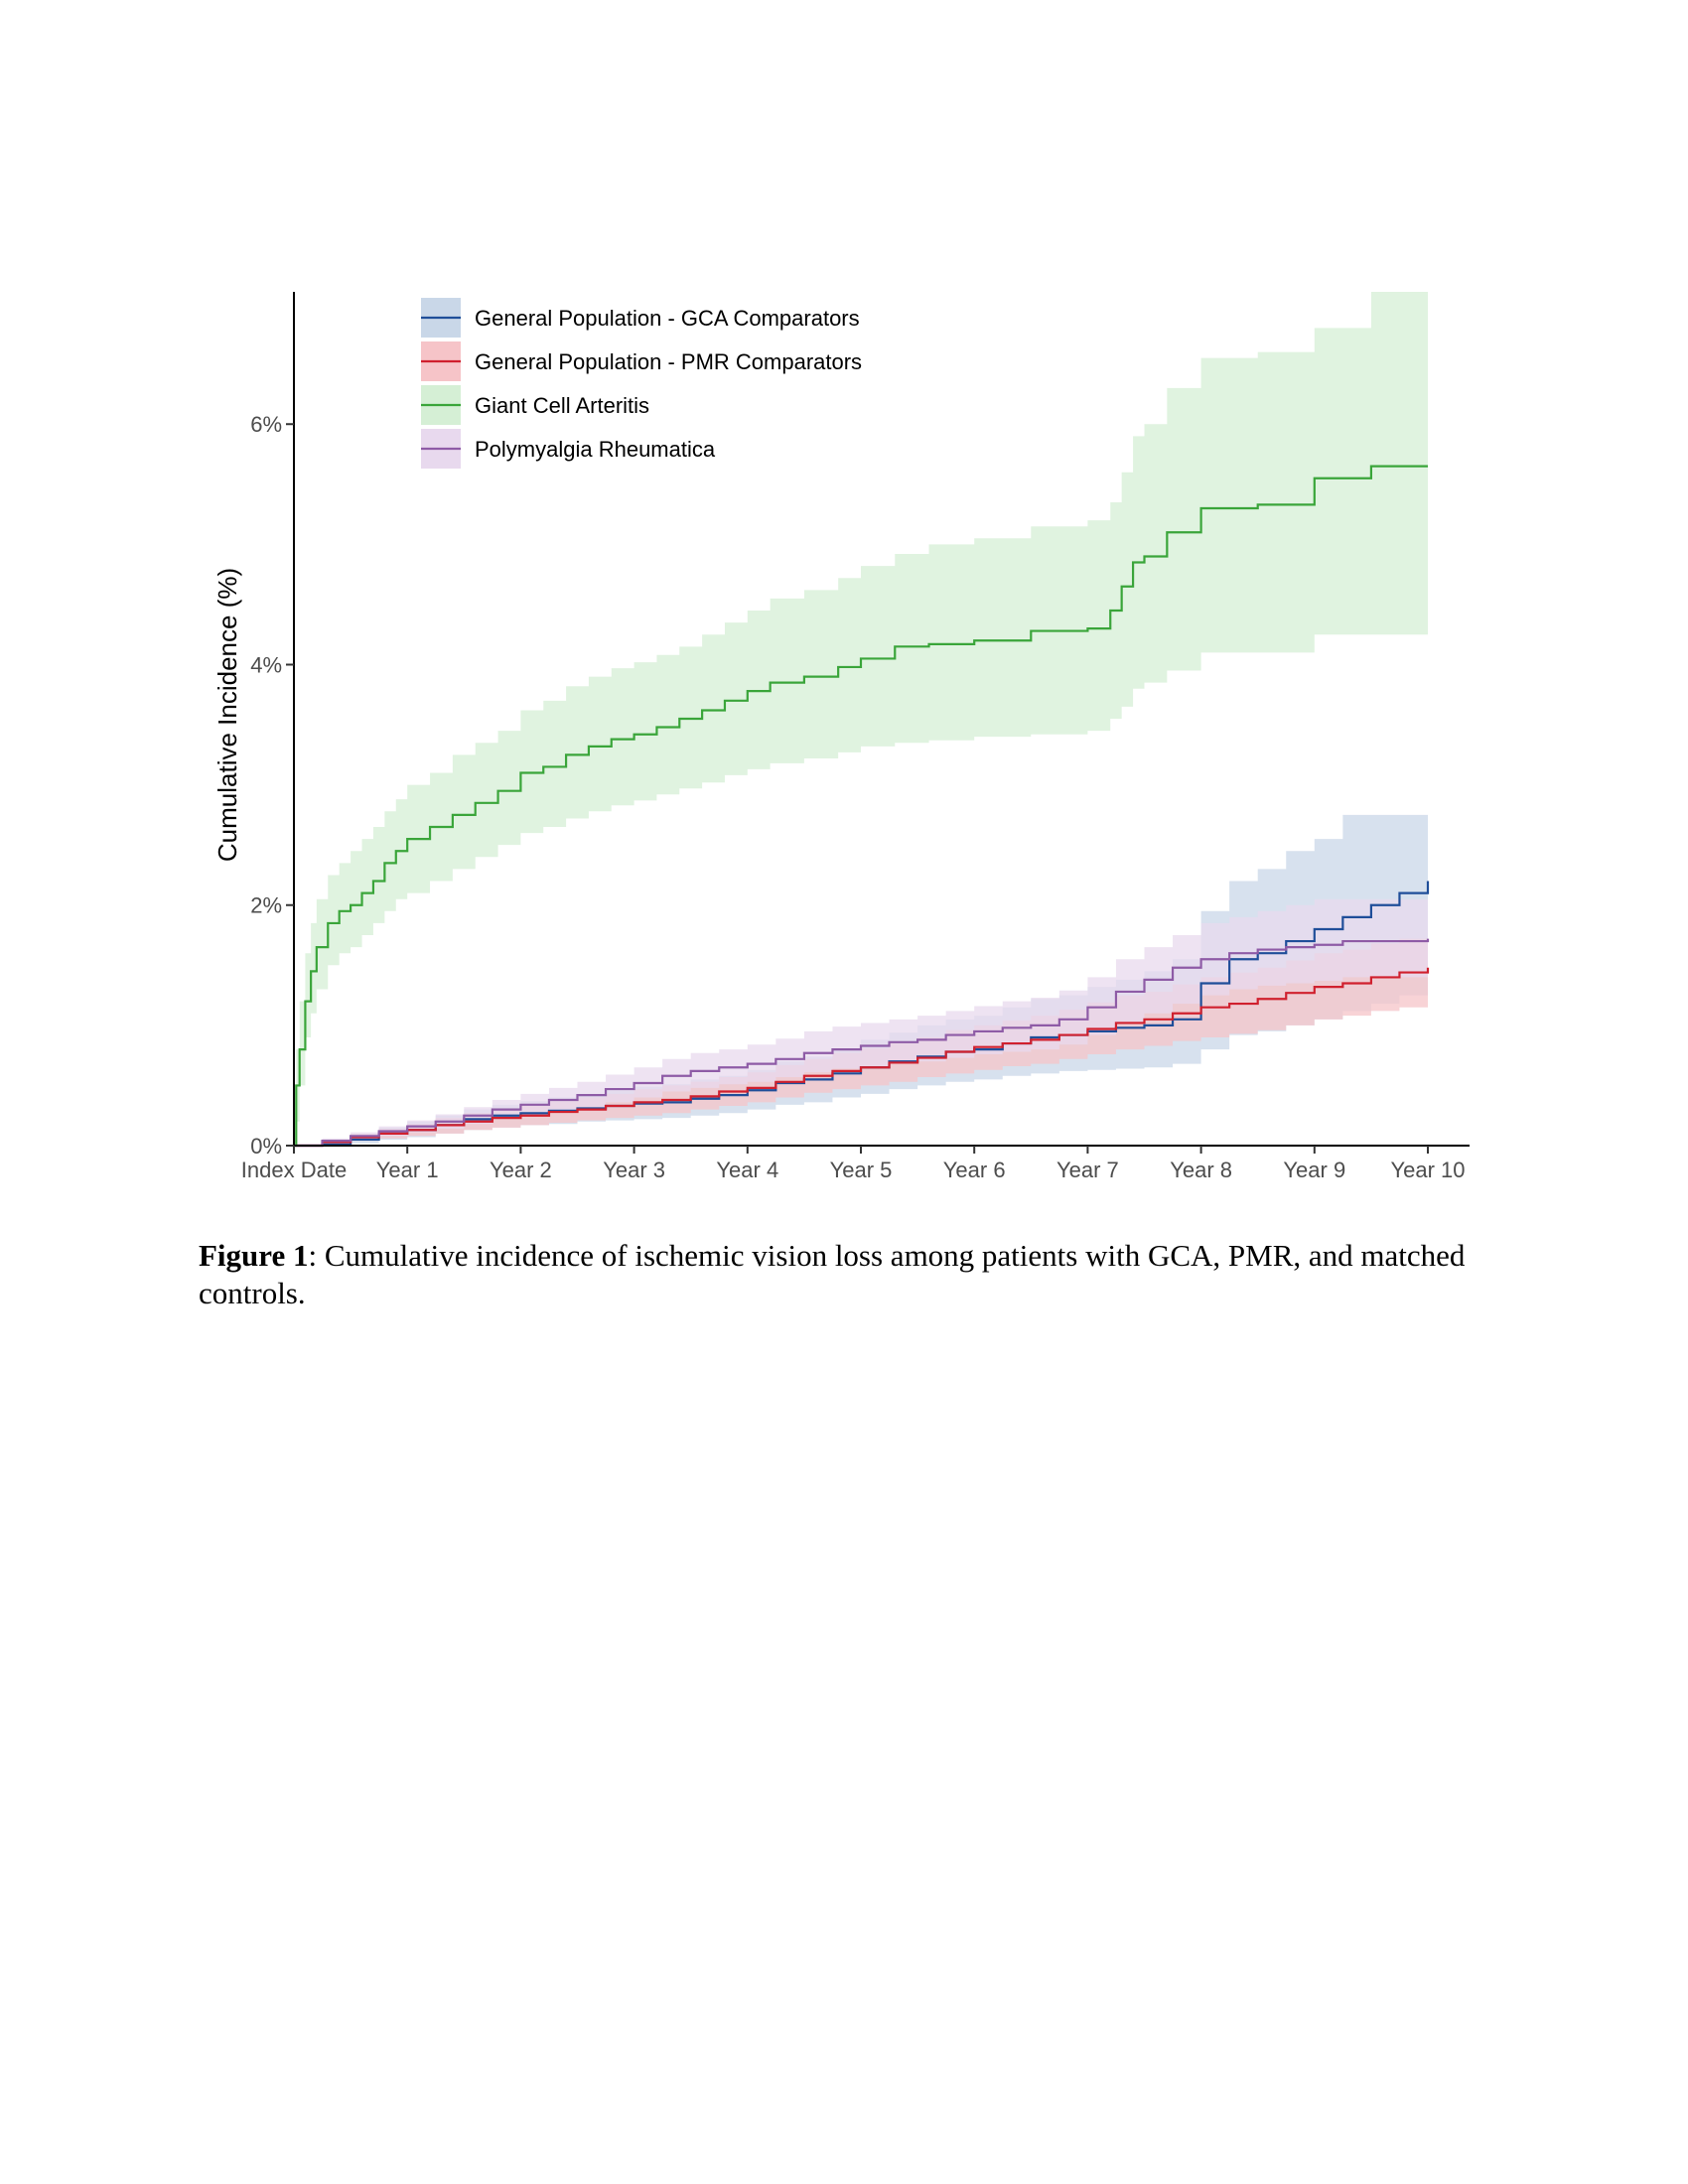  Describe the element at coordinates (668, 361) in the screenshot. I see `legend-label: General Population - PMR Comparators` at that location.